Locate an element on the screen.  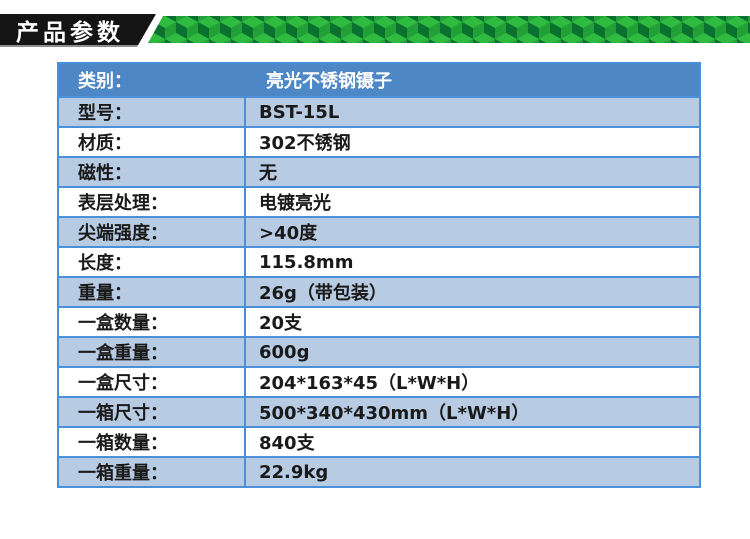
spec-row: 一箱数量： 840支 is located at coordinates (379, 441).